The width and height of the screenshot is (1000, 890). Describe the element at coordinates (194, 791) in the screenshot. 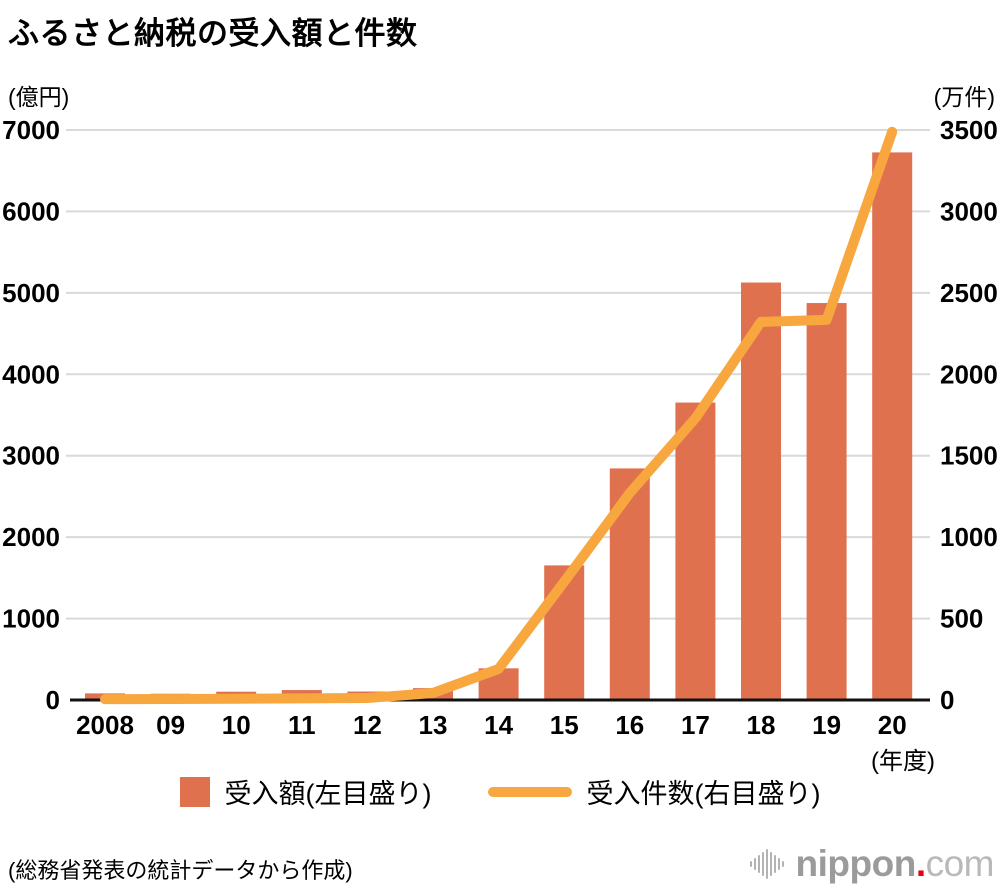

I see `bar-series-swatch` at that location.